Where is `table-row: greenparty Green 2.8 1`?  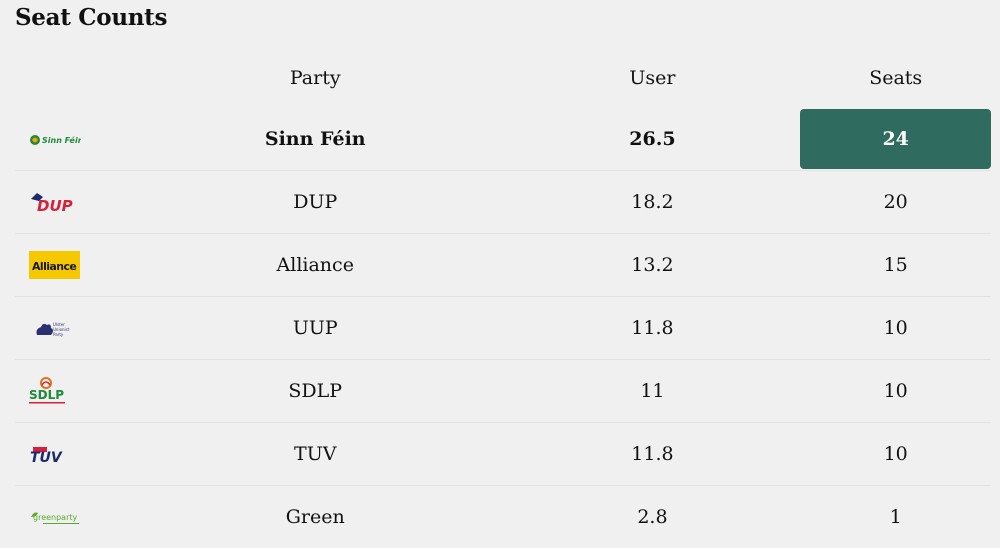
table-row: greenparty Green 2.8 1 is located at coordinates (503, 517).